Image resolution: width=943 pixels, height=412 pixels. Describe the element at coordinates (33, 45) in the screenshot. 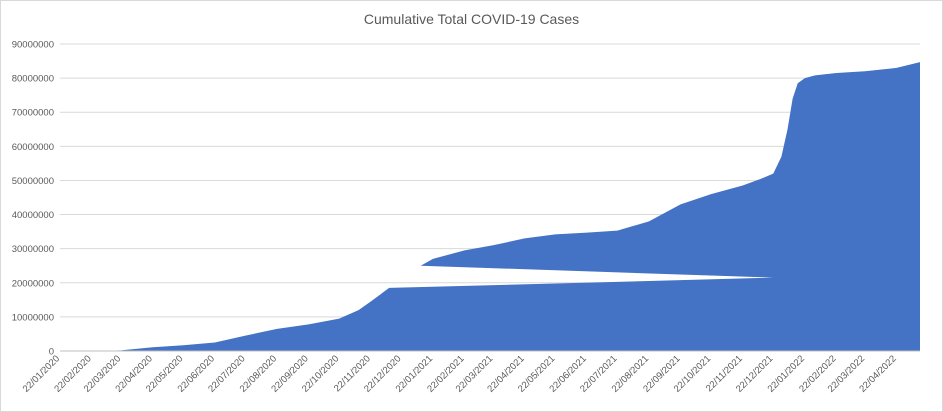

I see `y-tick-label: 90000000` at that location.